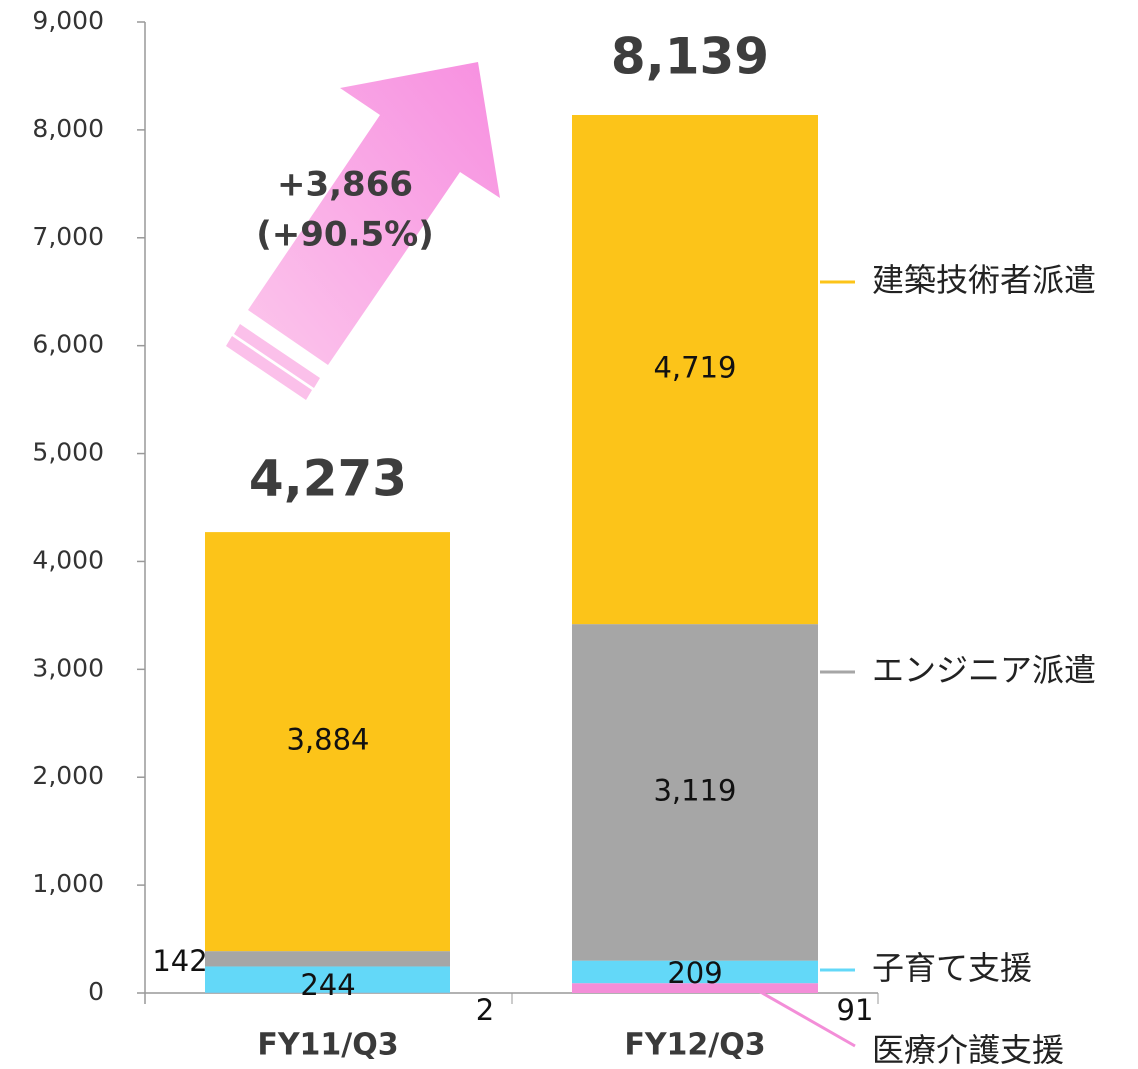 The height and width of the screenshot is (1069, 1138). Describe the element at coordinates (485, 1010) in the screenshot. I see `data-label: 2` at that location.